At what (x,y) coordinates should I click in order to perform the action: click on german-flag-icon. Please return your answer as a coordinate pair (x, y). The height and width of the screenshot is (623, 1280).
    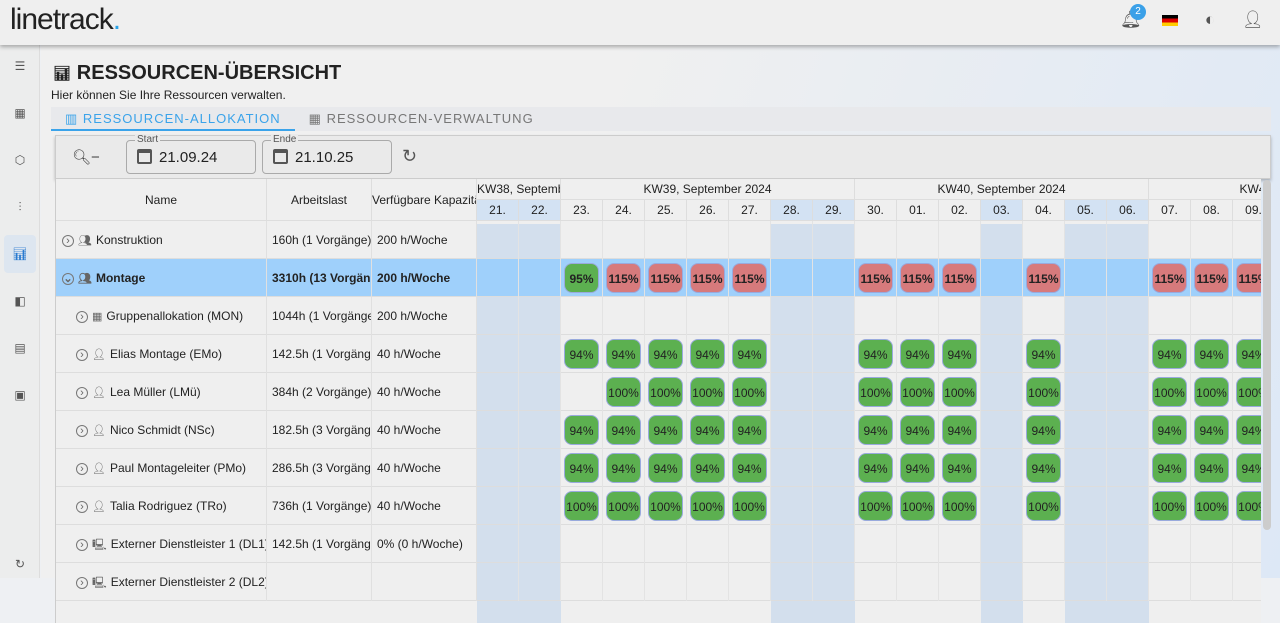
    Looking at the image, I should click on (1170, 20).